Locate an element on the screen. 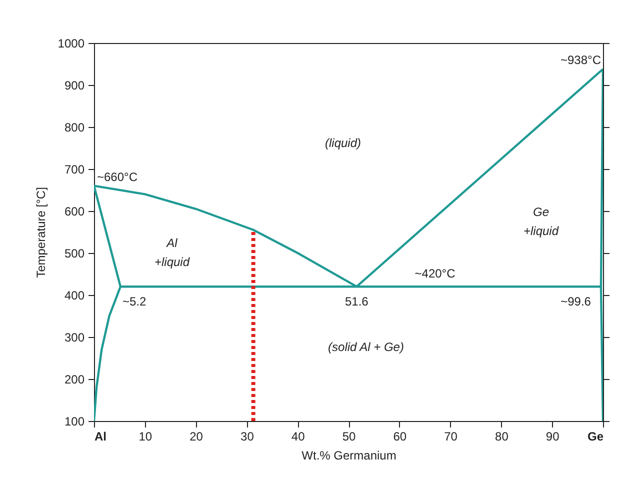  y-tick-label: 800 is located at coordinates (74, 127).